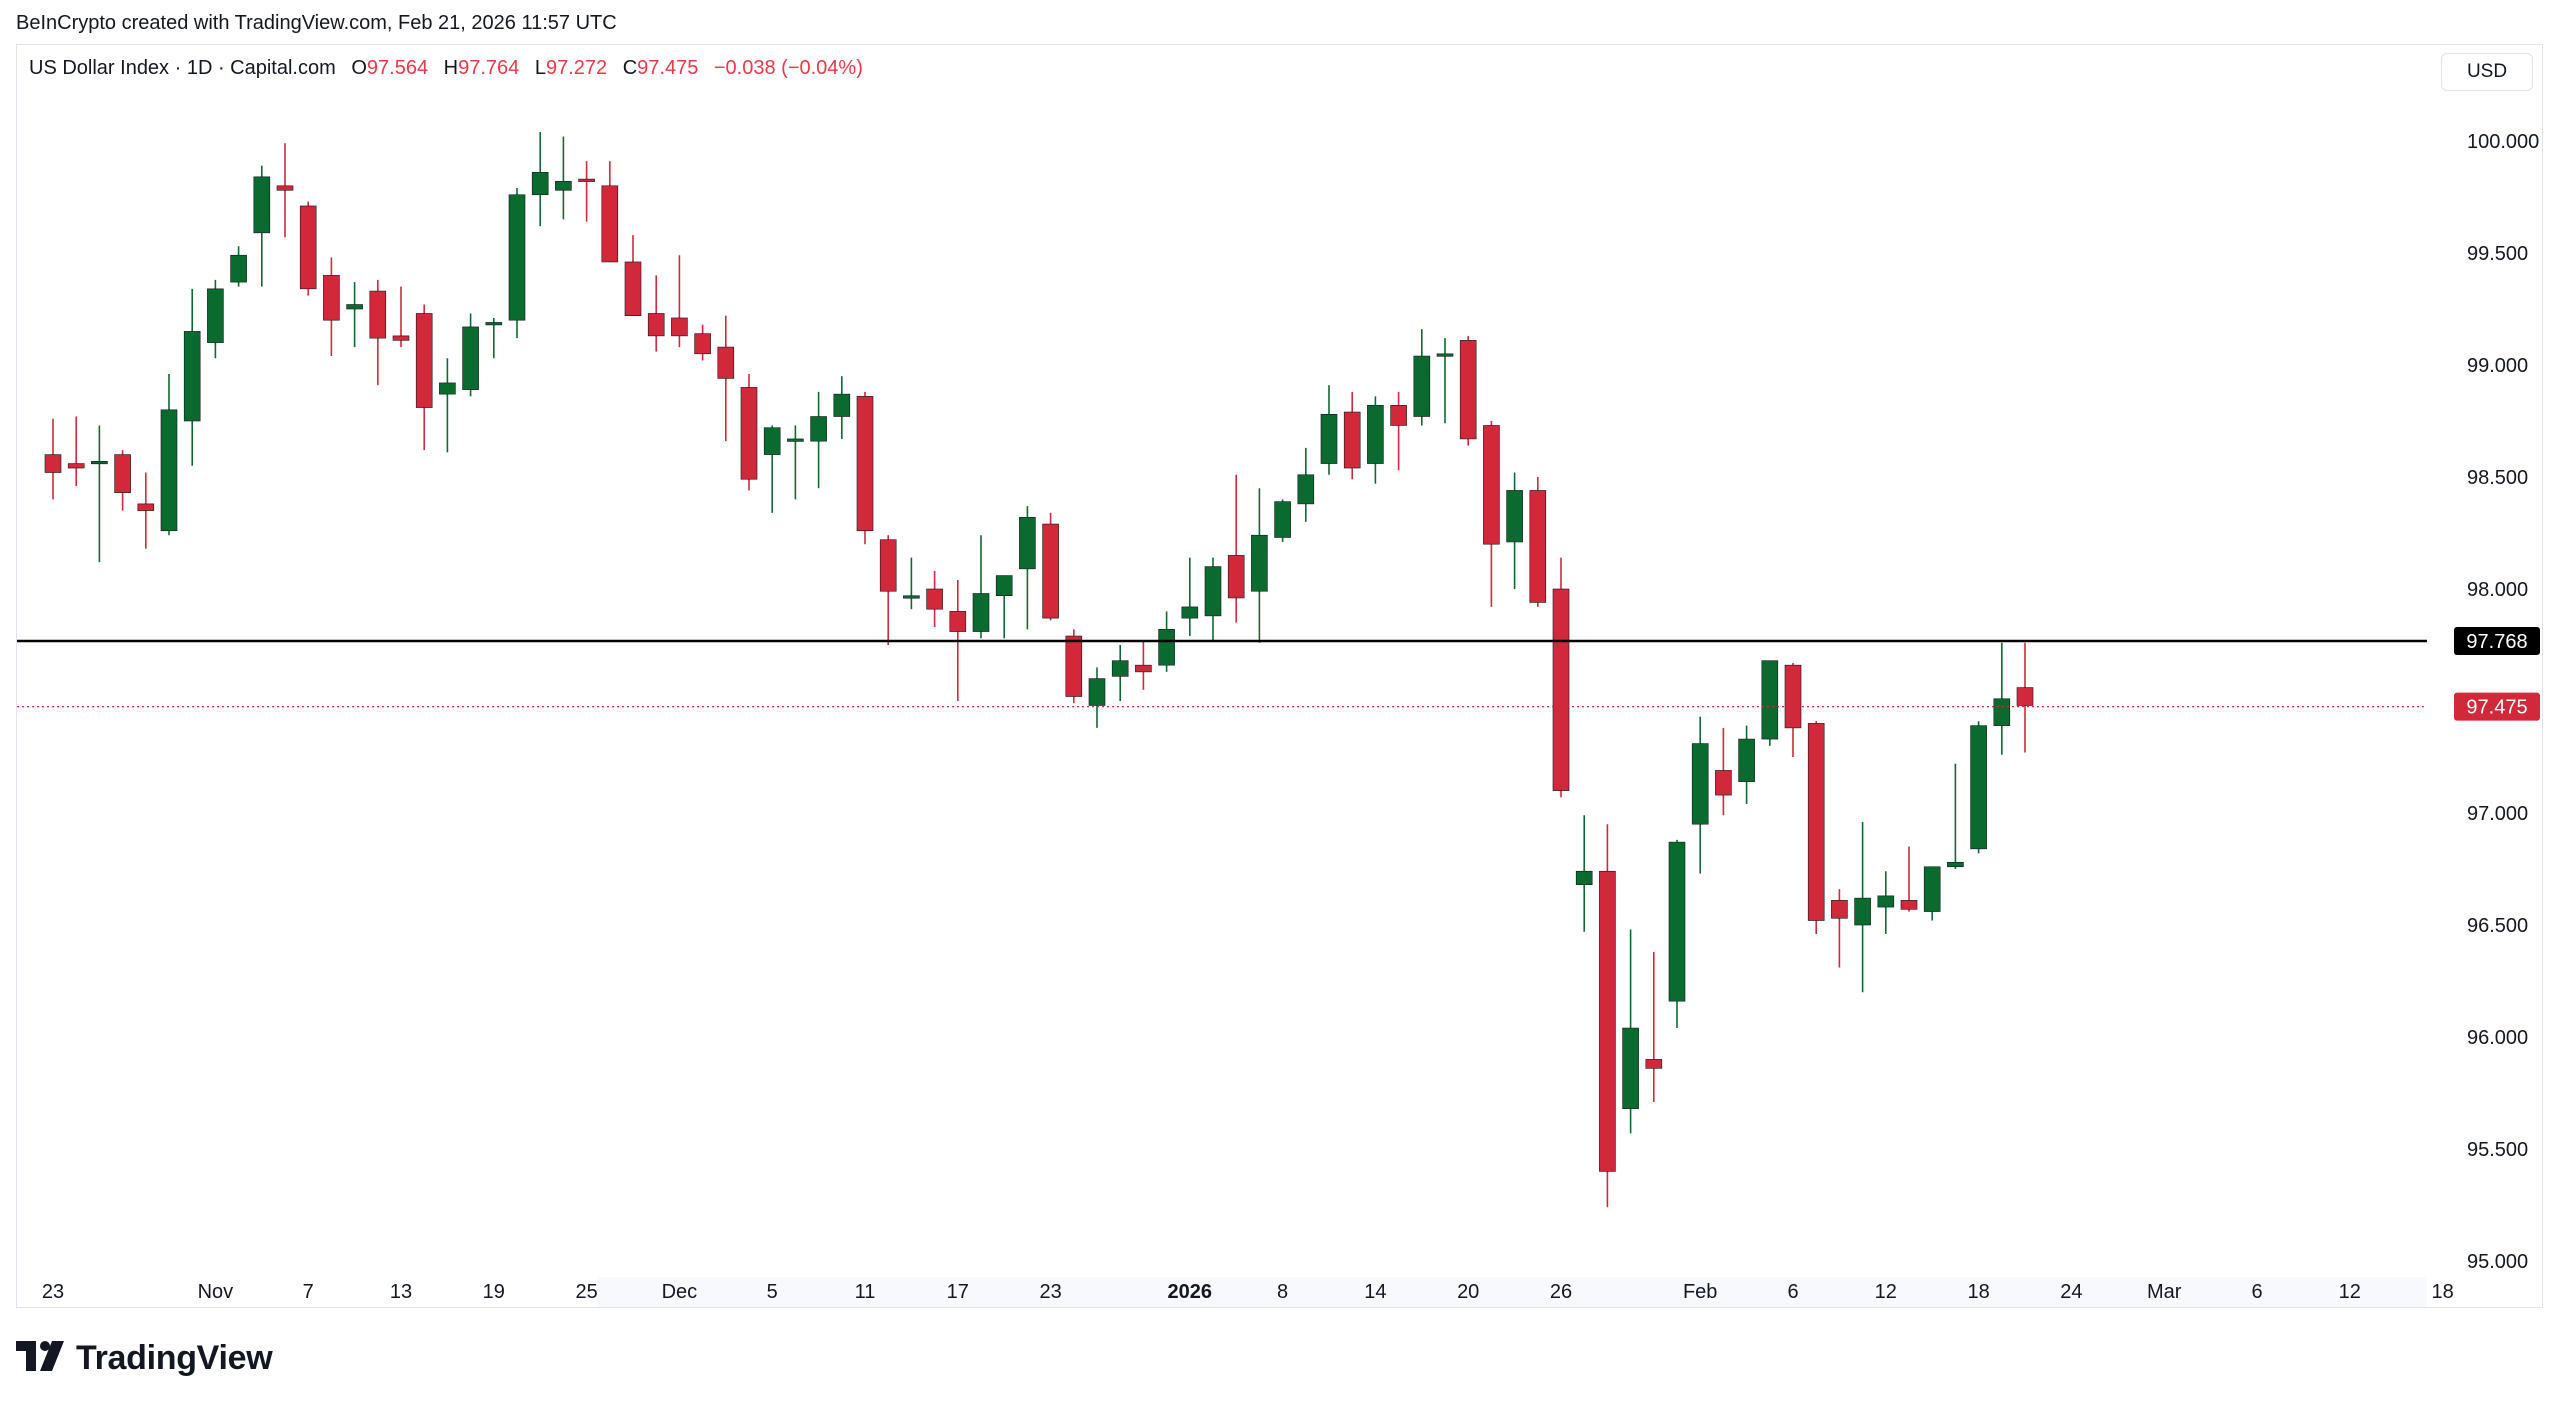  Describe the element at coordinates (1978, 1292) in the screenshot. I see `x-tick-label: 18` at that location.